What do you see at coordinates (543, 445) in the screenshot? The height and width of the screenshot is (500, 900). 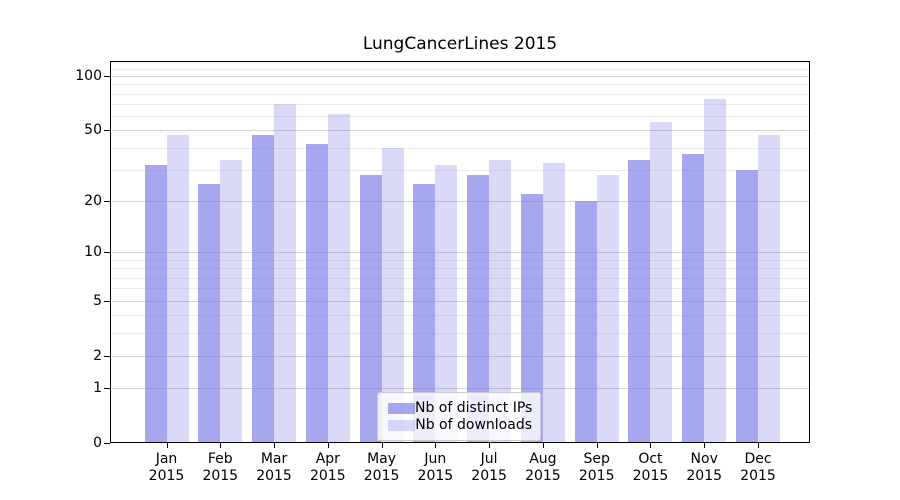 I see `x-tick-aug` at bounding box center [543, 445].